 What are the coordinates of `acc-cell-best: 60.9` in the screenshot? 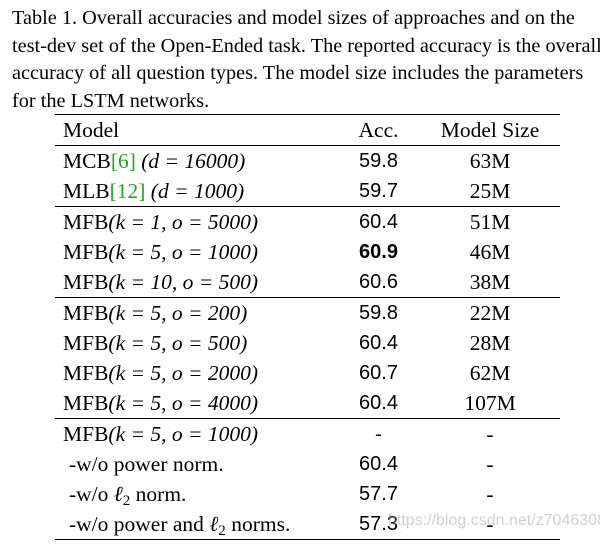 It's located at (378, 252).